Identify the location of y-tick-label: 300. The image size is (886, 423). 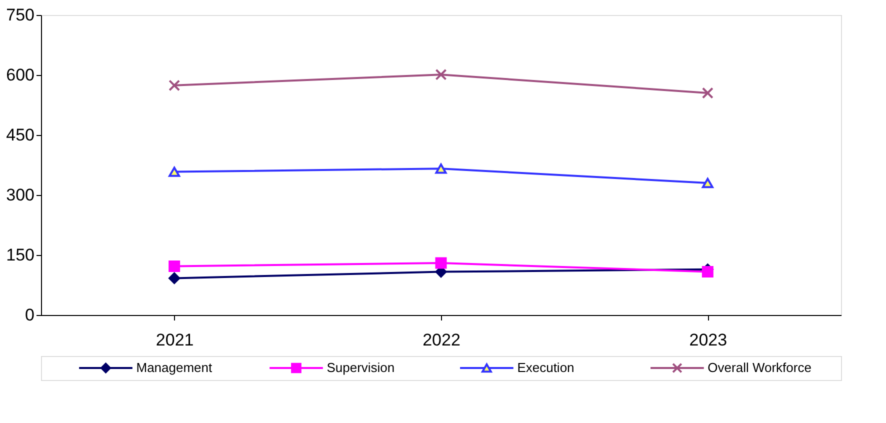
(20, 195).